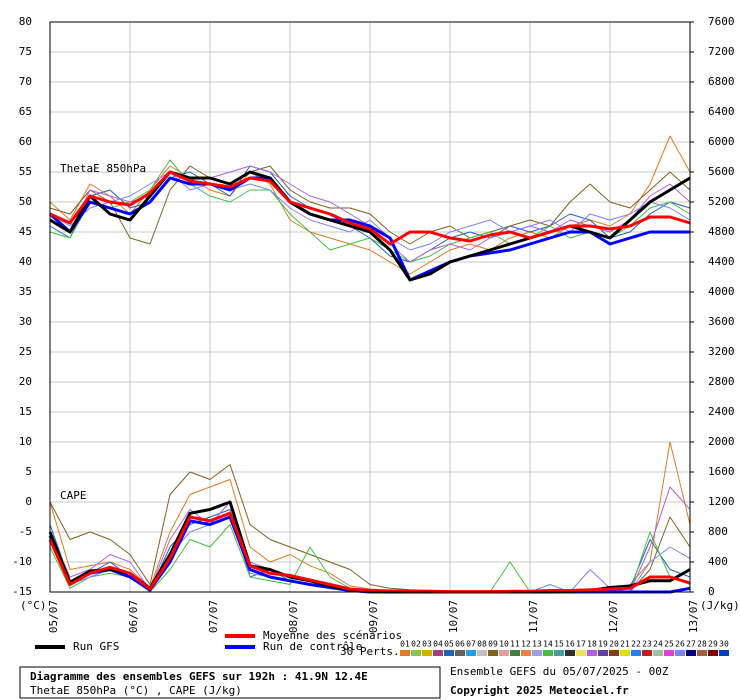 The width and height of the screenshot is (740, 700). I want to click on legend-label: Run de contrôle, so click(312, 646).